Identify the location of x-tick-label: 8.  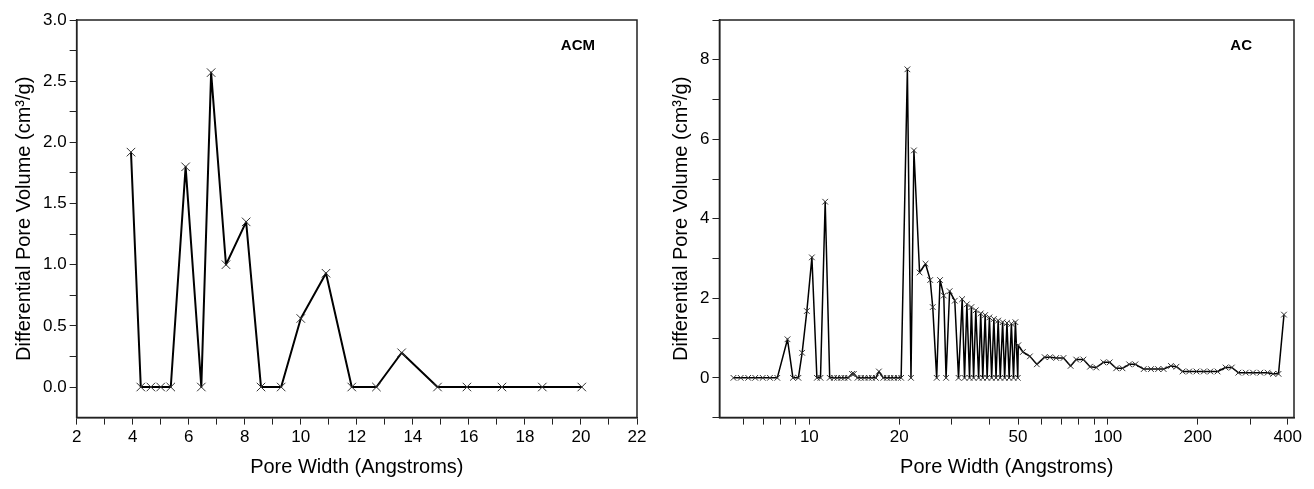
(245, 437).